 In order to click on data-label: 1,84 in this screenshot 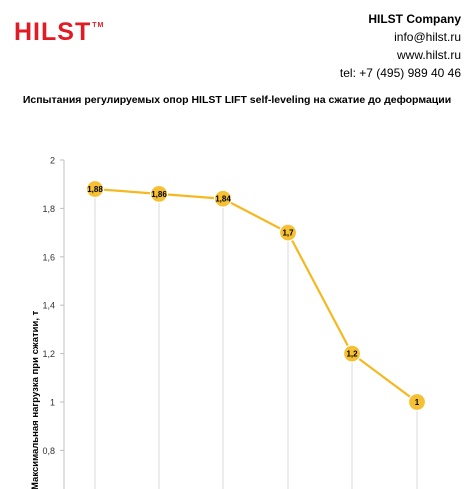, I will do `click(223, 199)`.